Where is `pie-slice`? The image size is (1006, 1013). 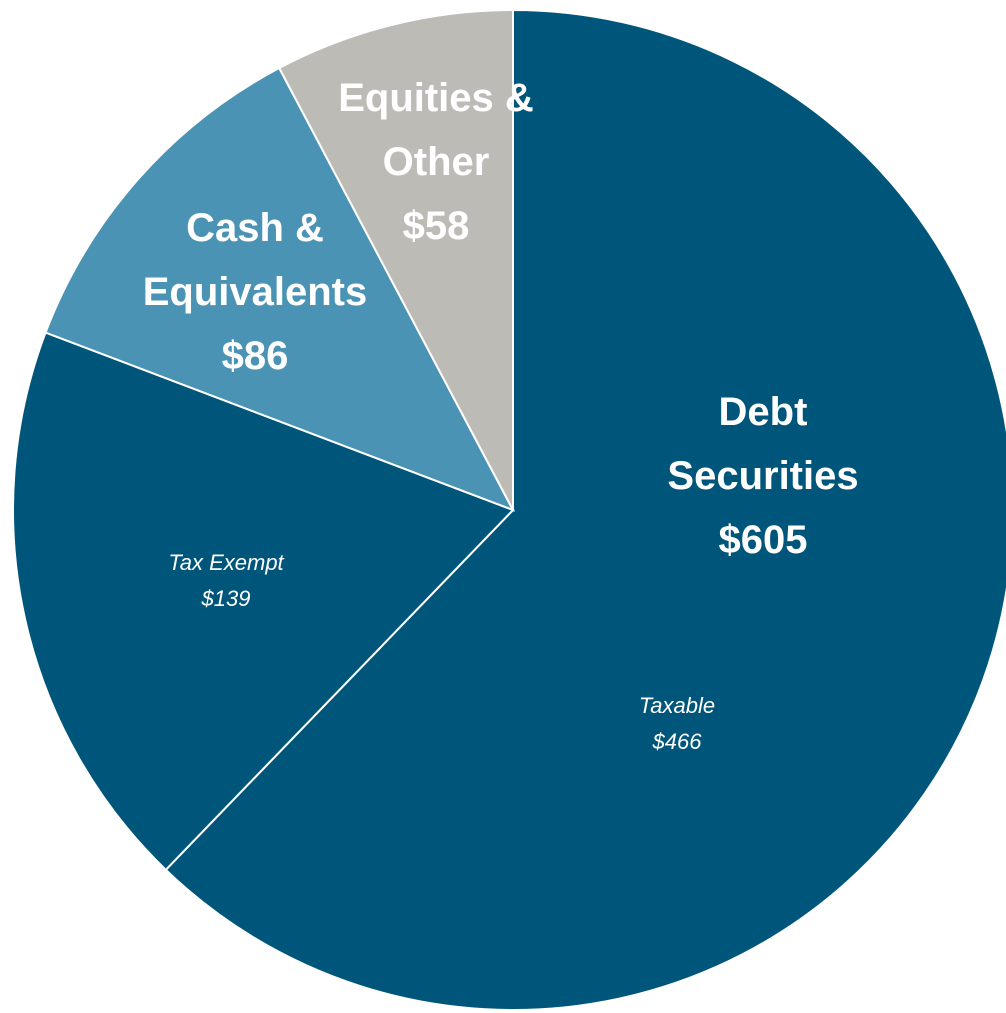 pie-slice is located at coordinates (395, 259).